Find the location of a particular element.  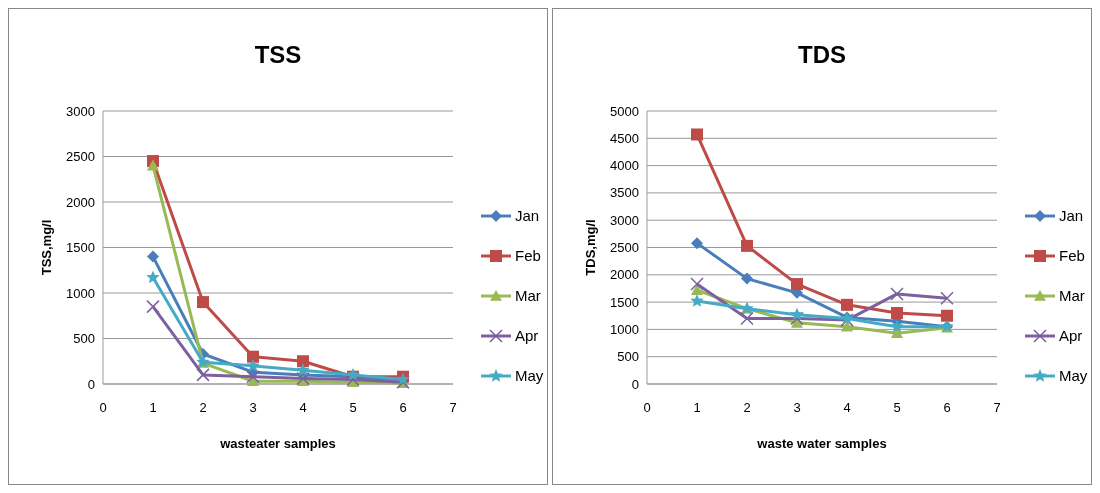

y-axis-title: TDS,mg/l is located at coordinates (590, 247).